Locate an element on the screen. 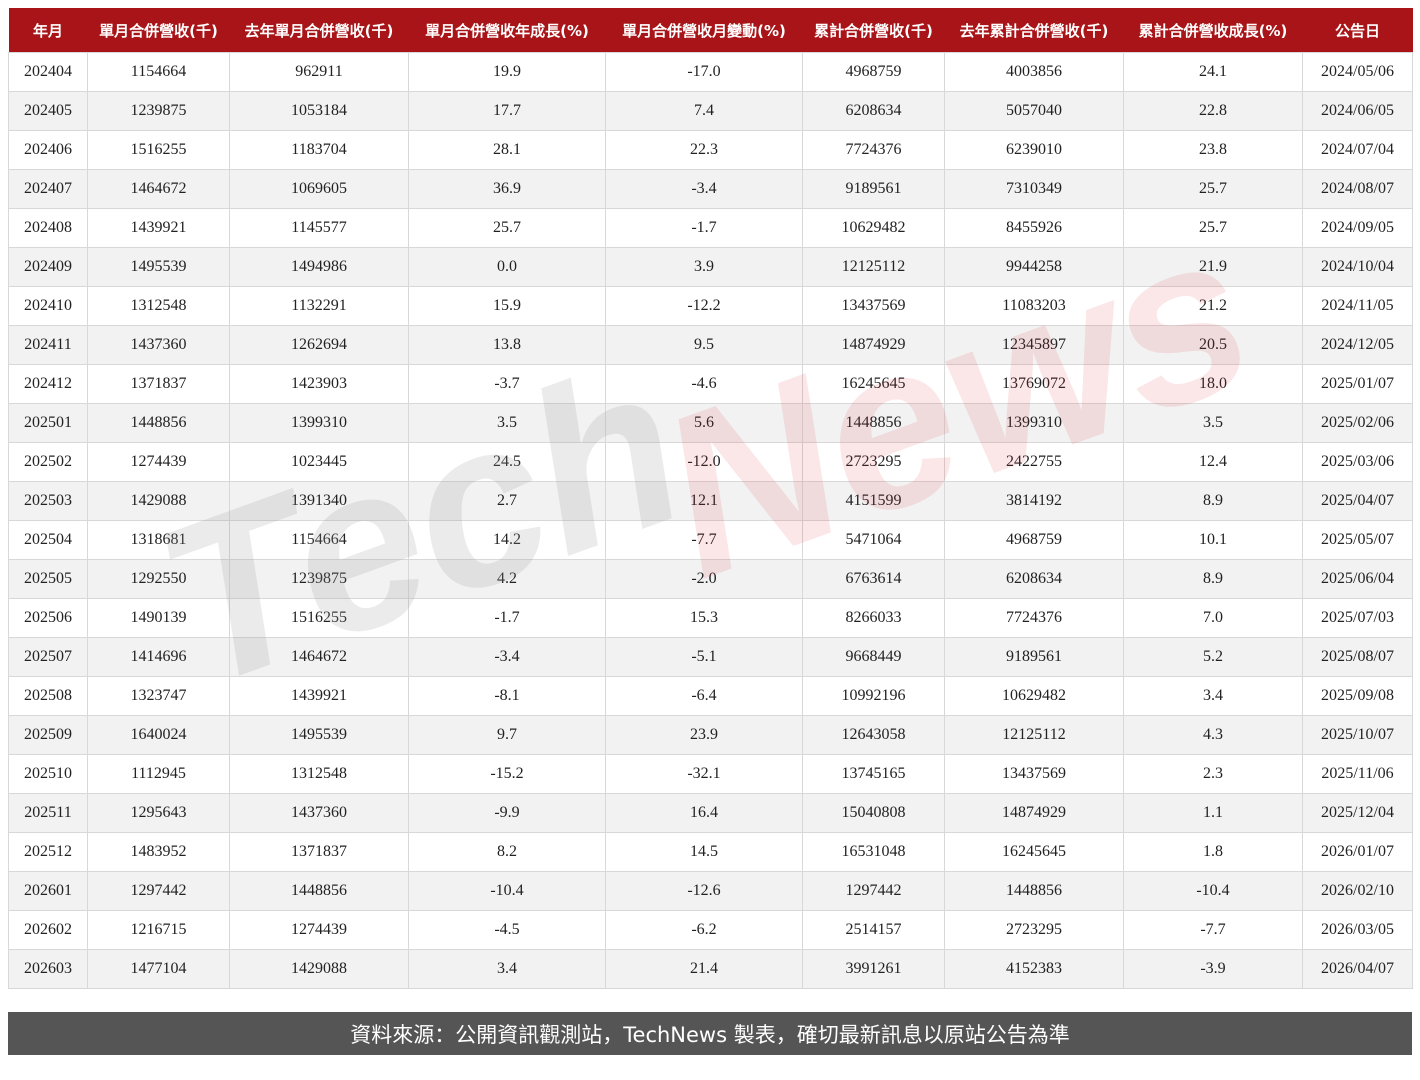 The width and height of the screenshot is (1420, 1080). table-cell: 1448856 is located at coordinates (158, 423).